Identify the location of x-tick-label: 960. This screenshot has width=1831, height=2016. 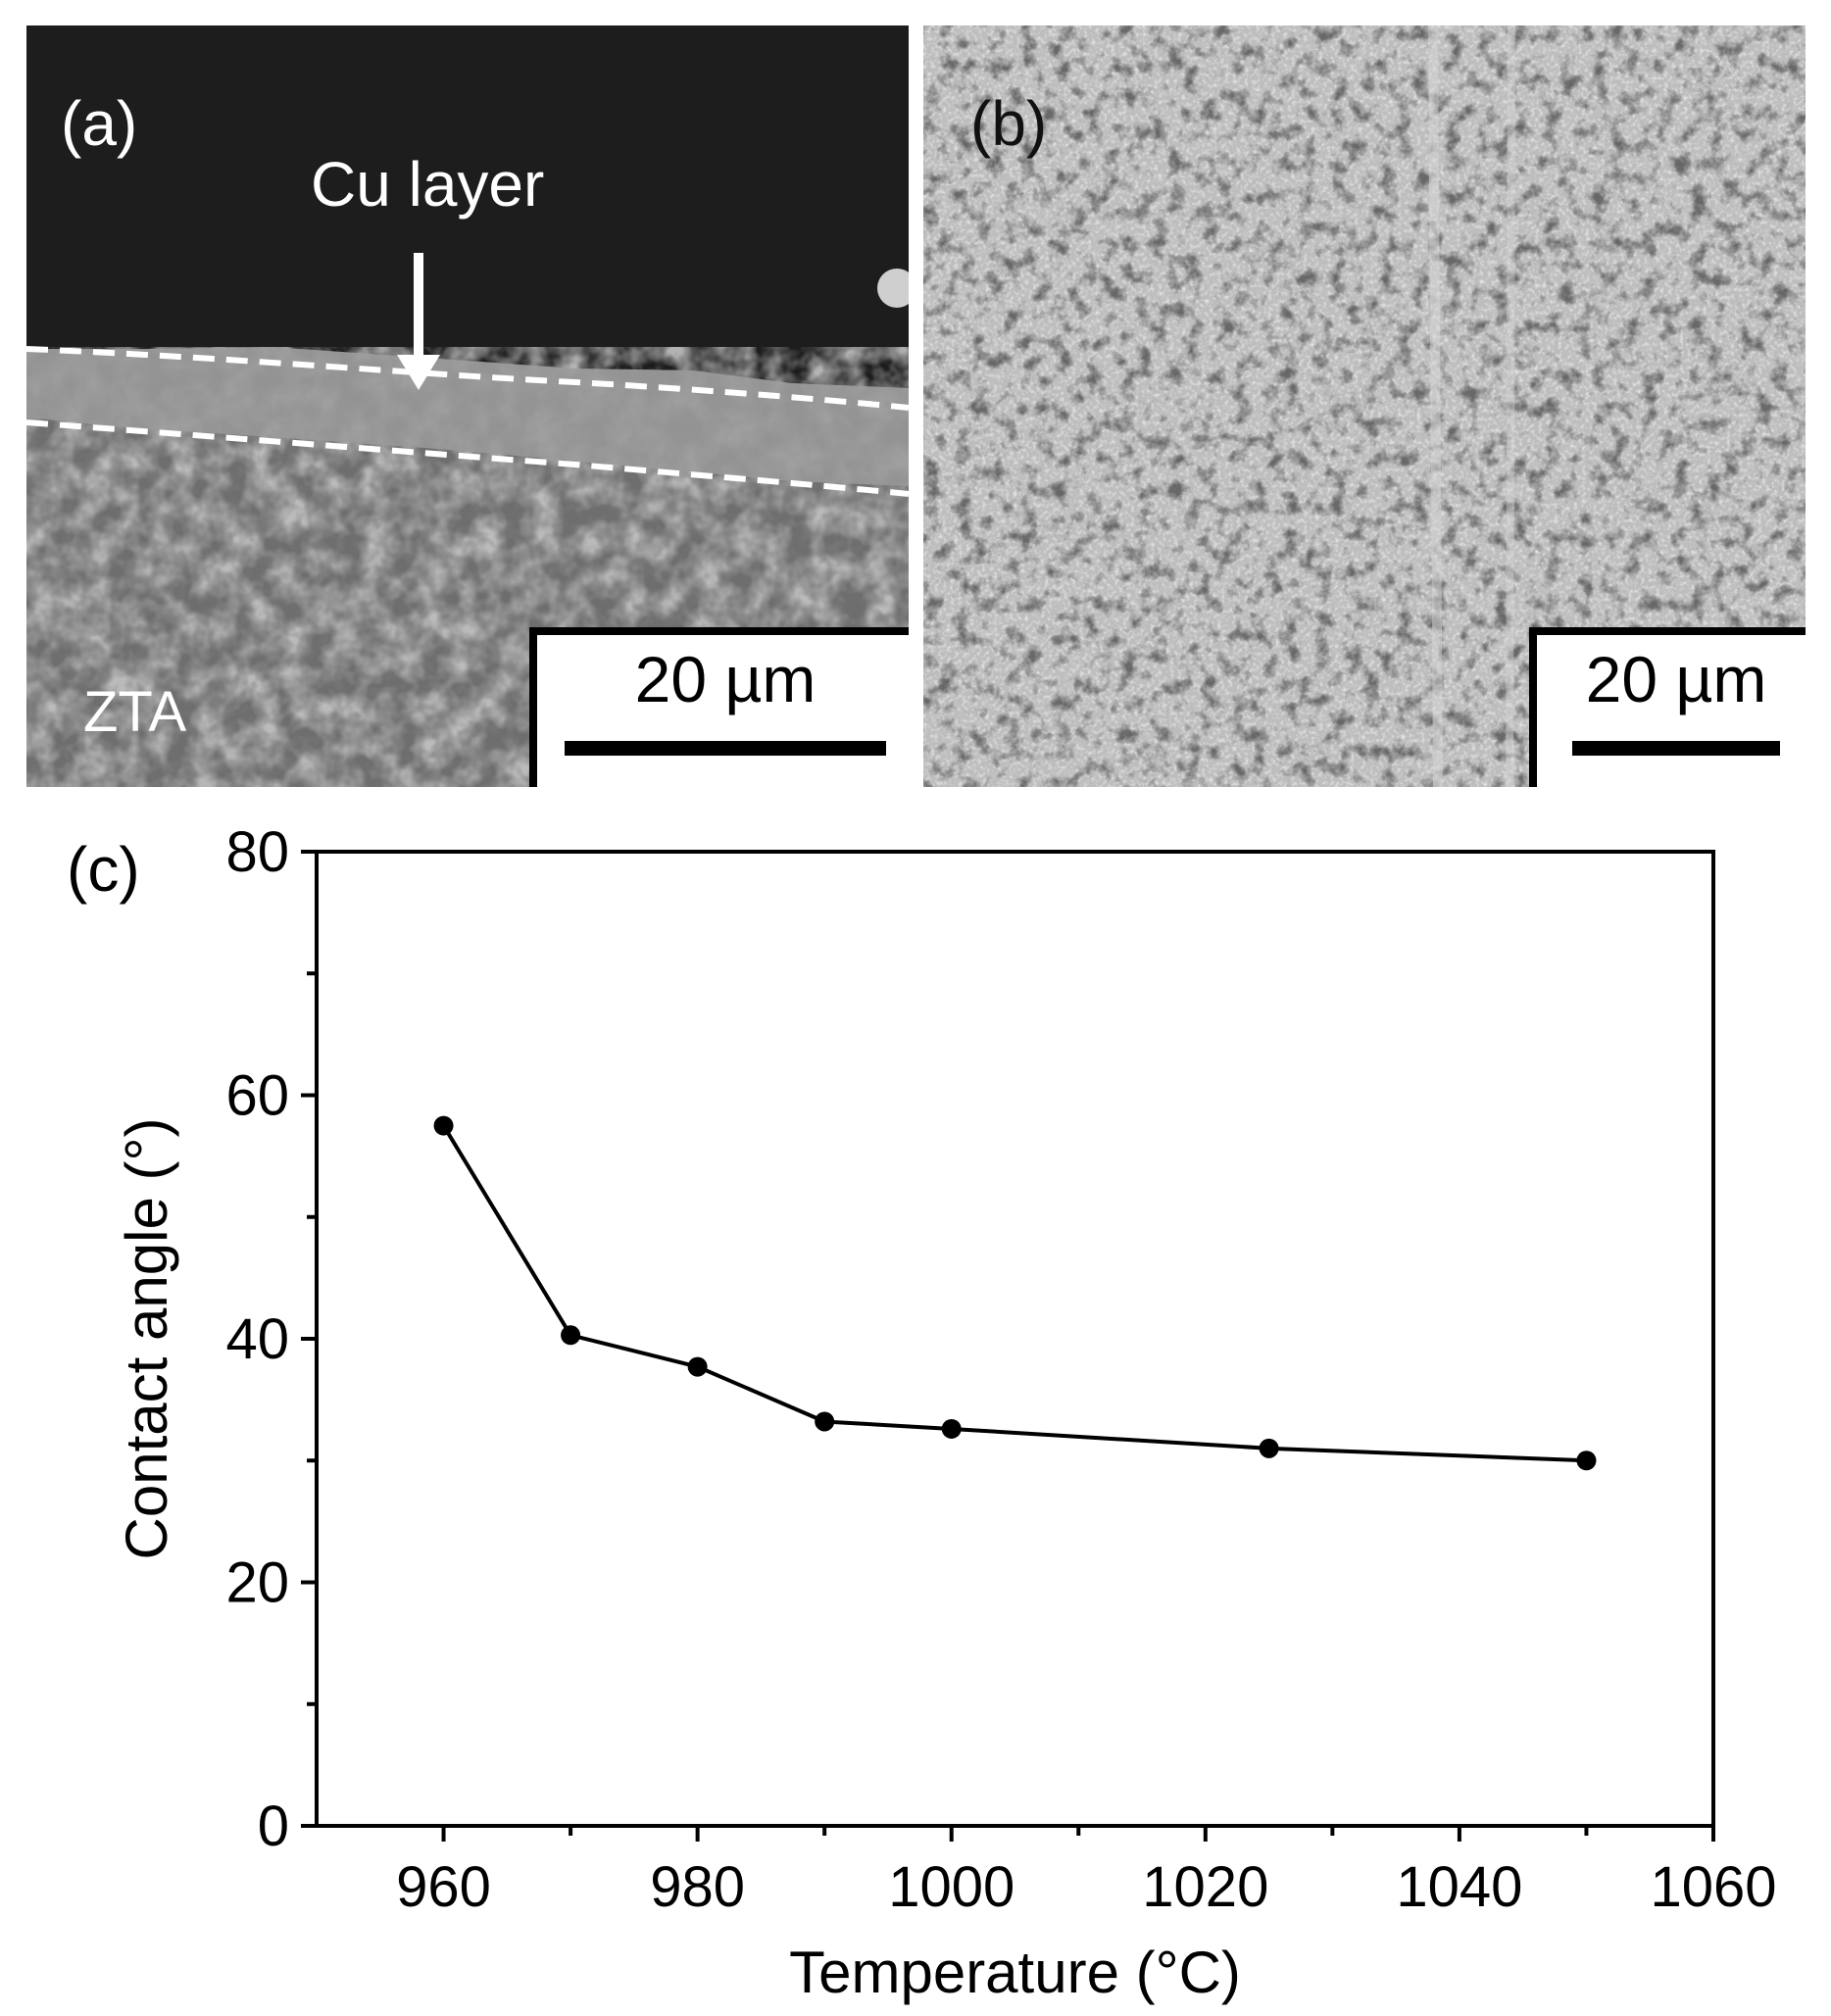
(444, 1887).